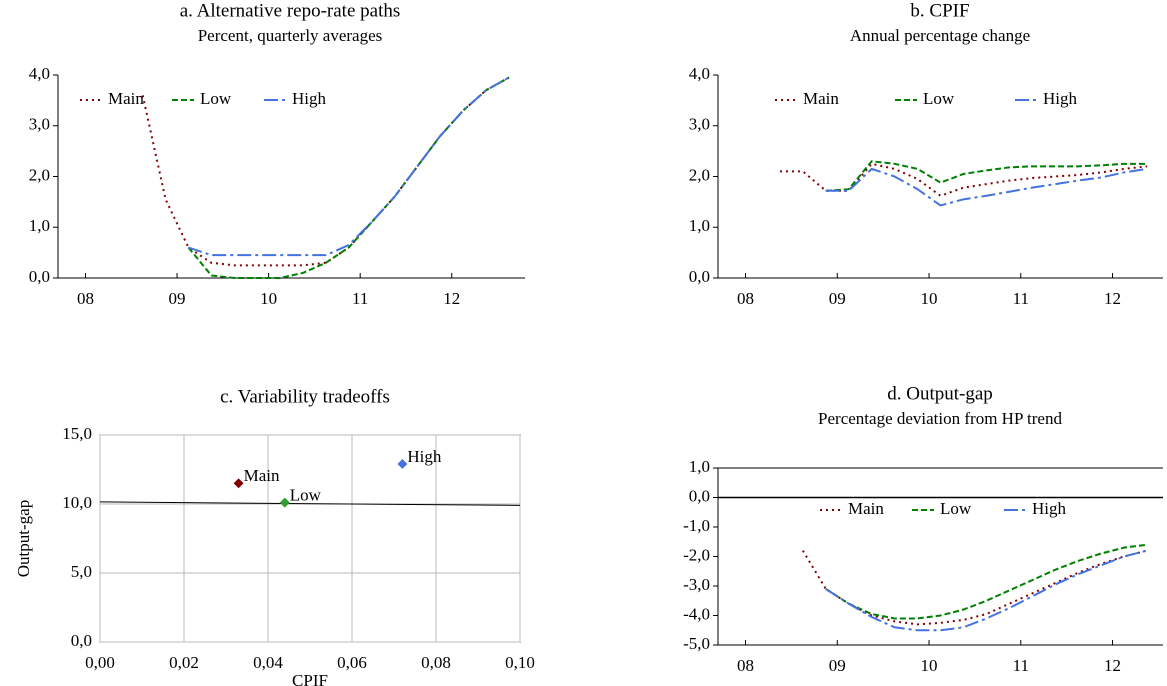  I want to click on point-label: Main, so click(262, 475).